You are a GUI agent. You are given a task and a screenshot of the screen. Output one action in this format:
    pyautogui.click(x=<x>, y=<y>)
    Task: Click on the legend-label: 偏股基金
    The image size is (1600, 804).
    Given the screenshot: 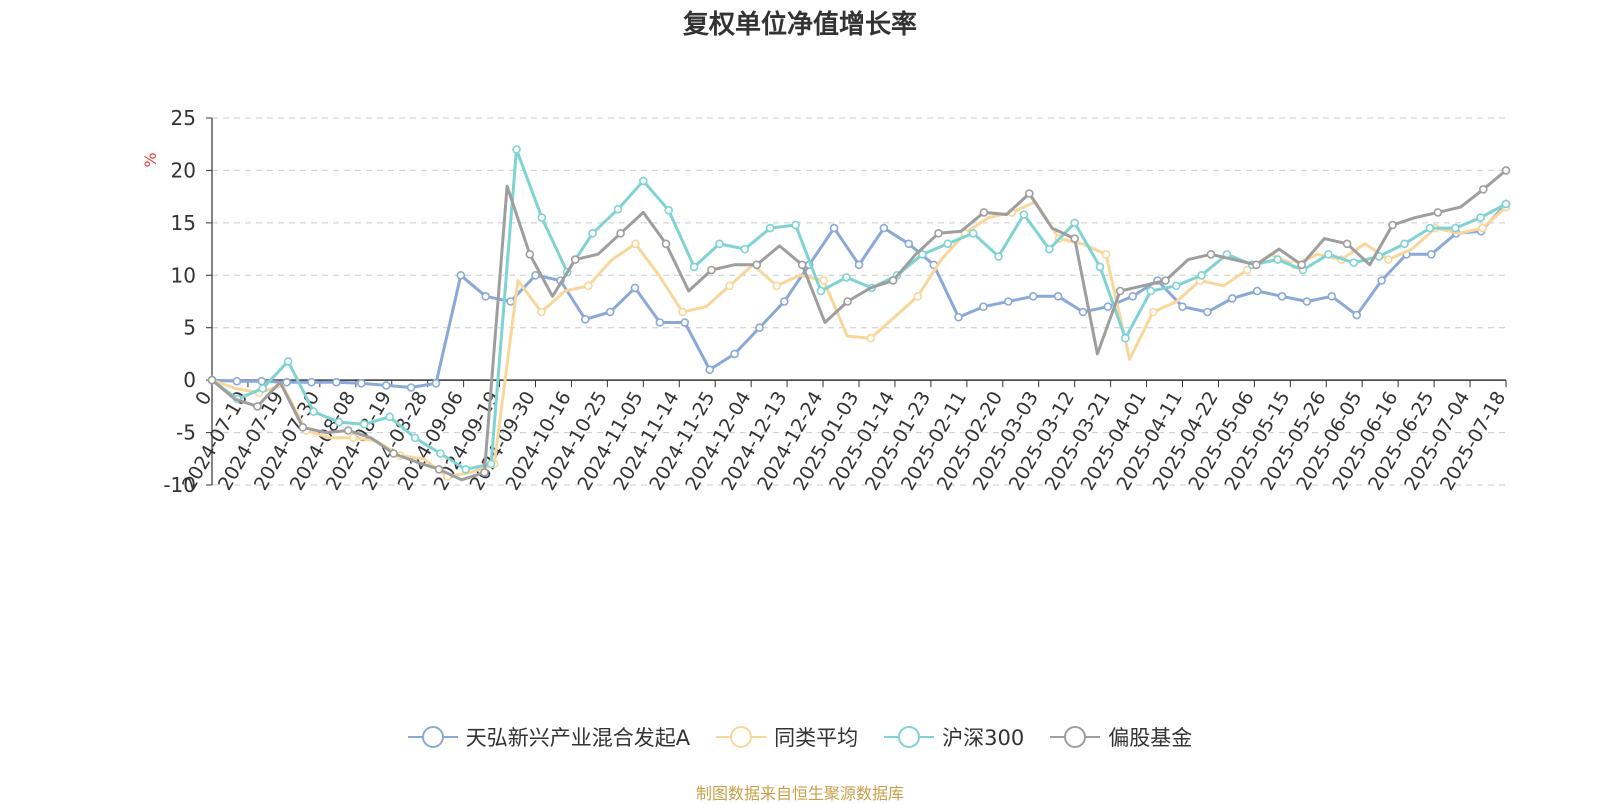 What is the action you would take?
    pyautogui.click(x=1150, y=738)
    